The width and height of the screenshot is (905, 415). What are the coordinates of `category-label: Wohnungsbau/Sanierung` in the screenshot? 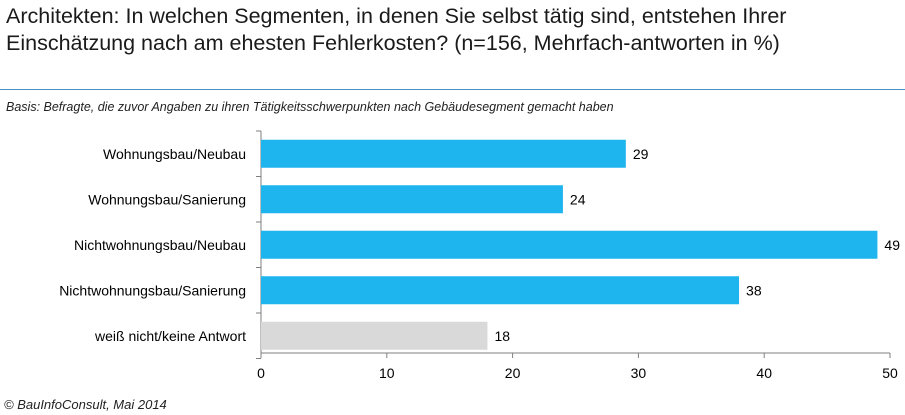 It's located at (167, 199).